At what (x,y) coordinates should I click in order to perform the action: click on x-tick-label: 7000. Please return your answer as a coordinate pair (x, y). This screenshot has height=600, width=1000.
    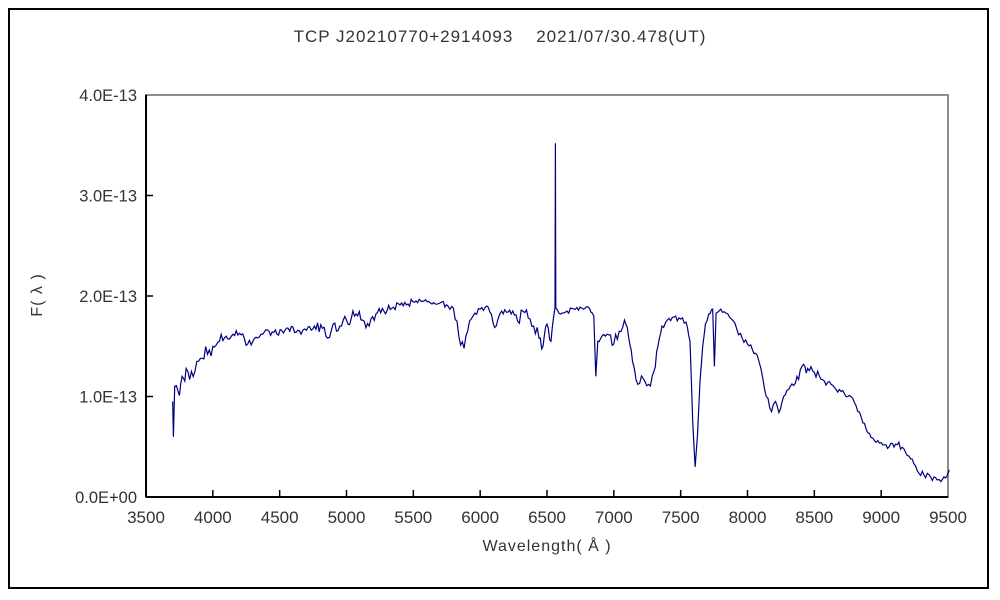
    Looking at the image, I should click on (614, 517).